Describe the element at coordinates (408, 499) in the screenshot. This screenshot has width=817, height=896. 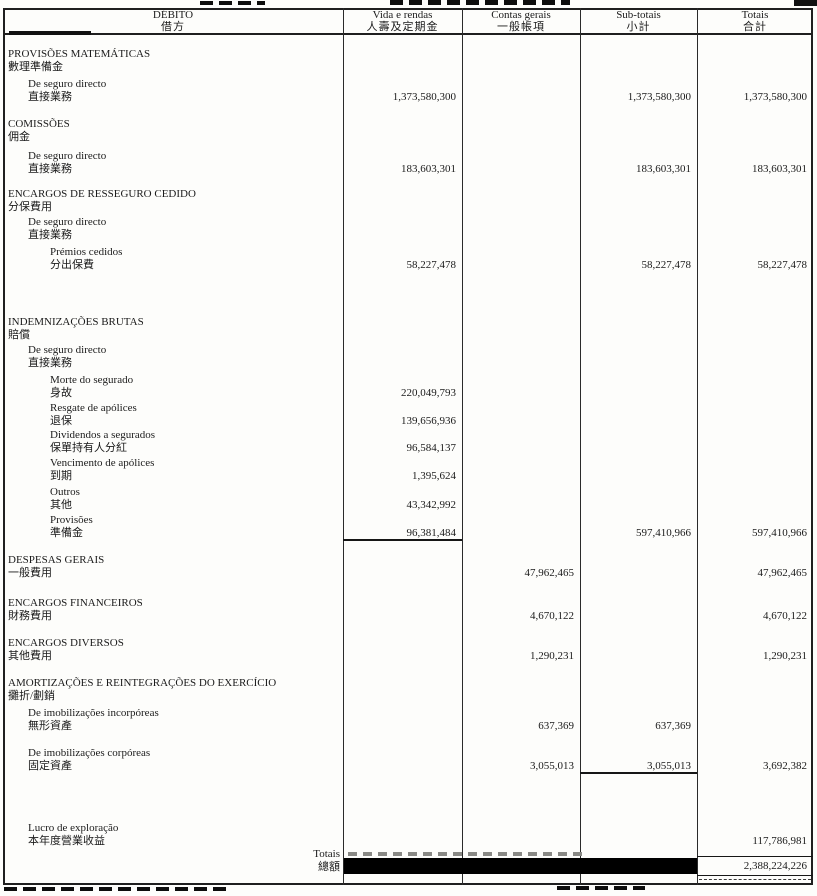
I see `table-row: Outros 其他 43,342,992` at that location.